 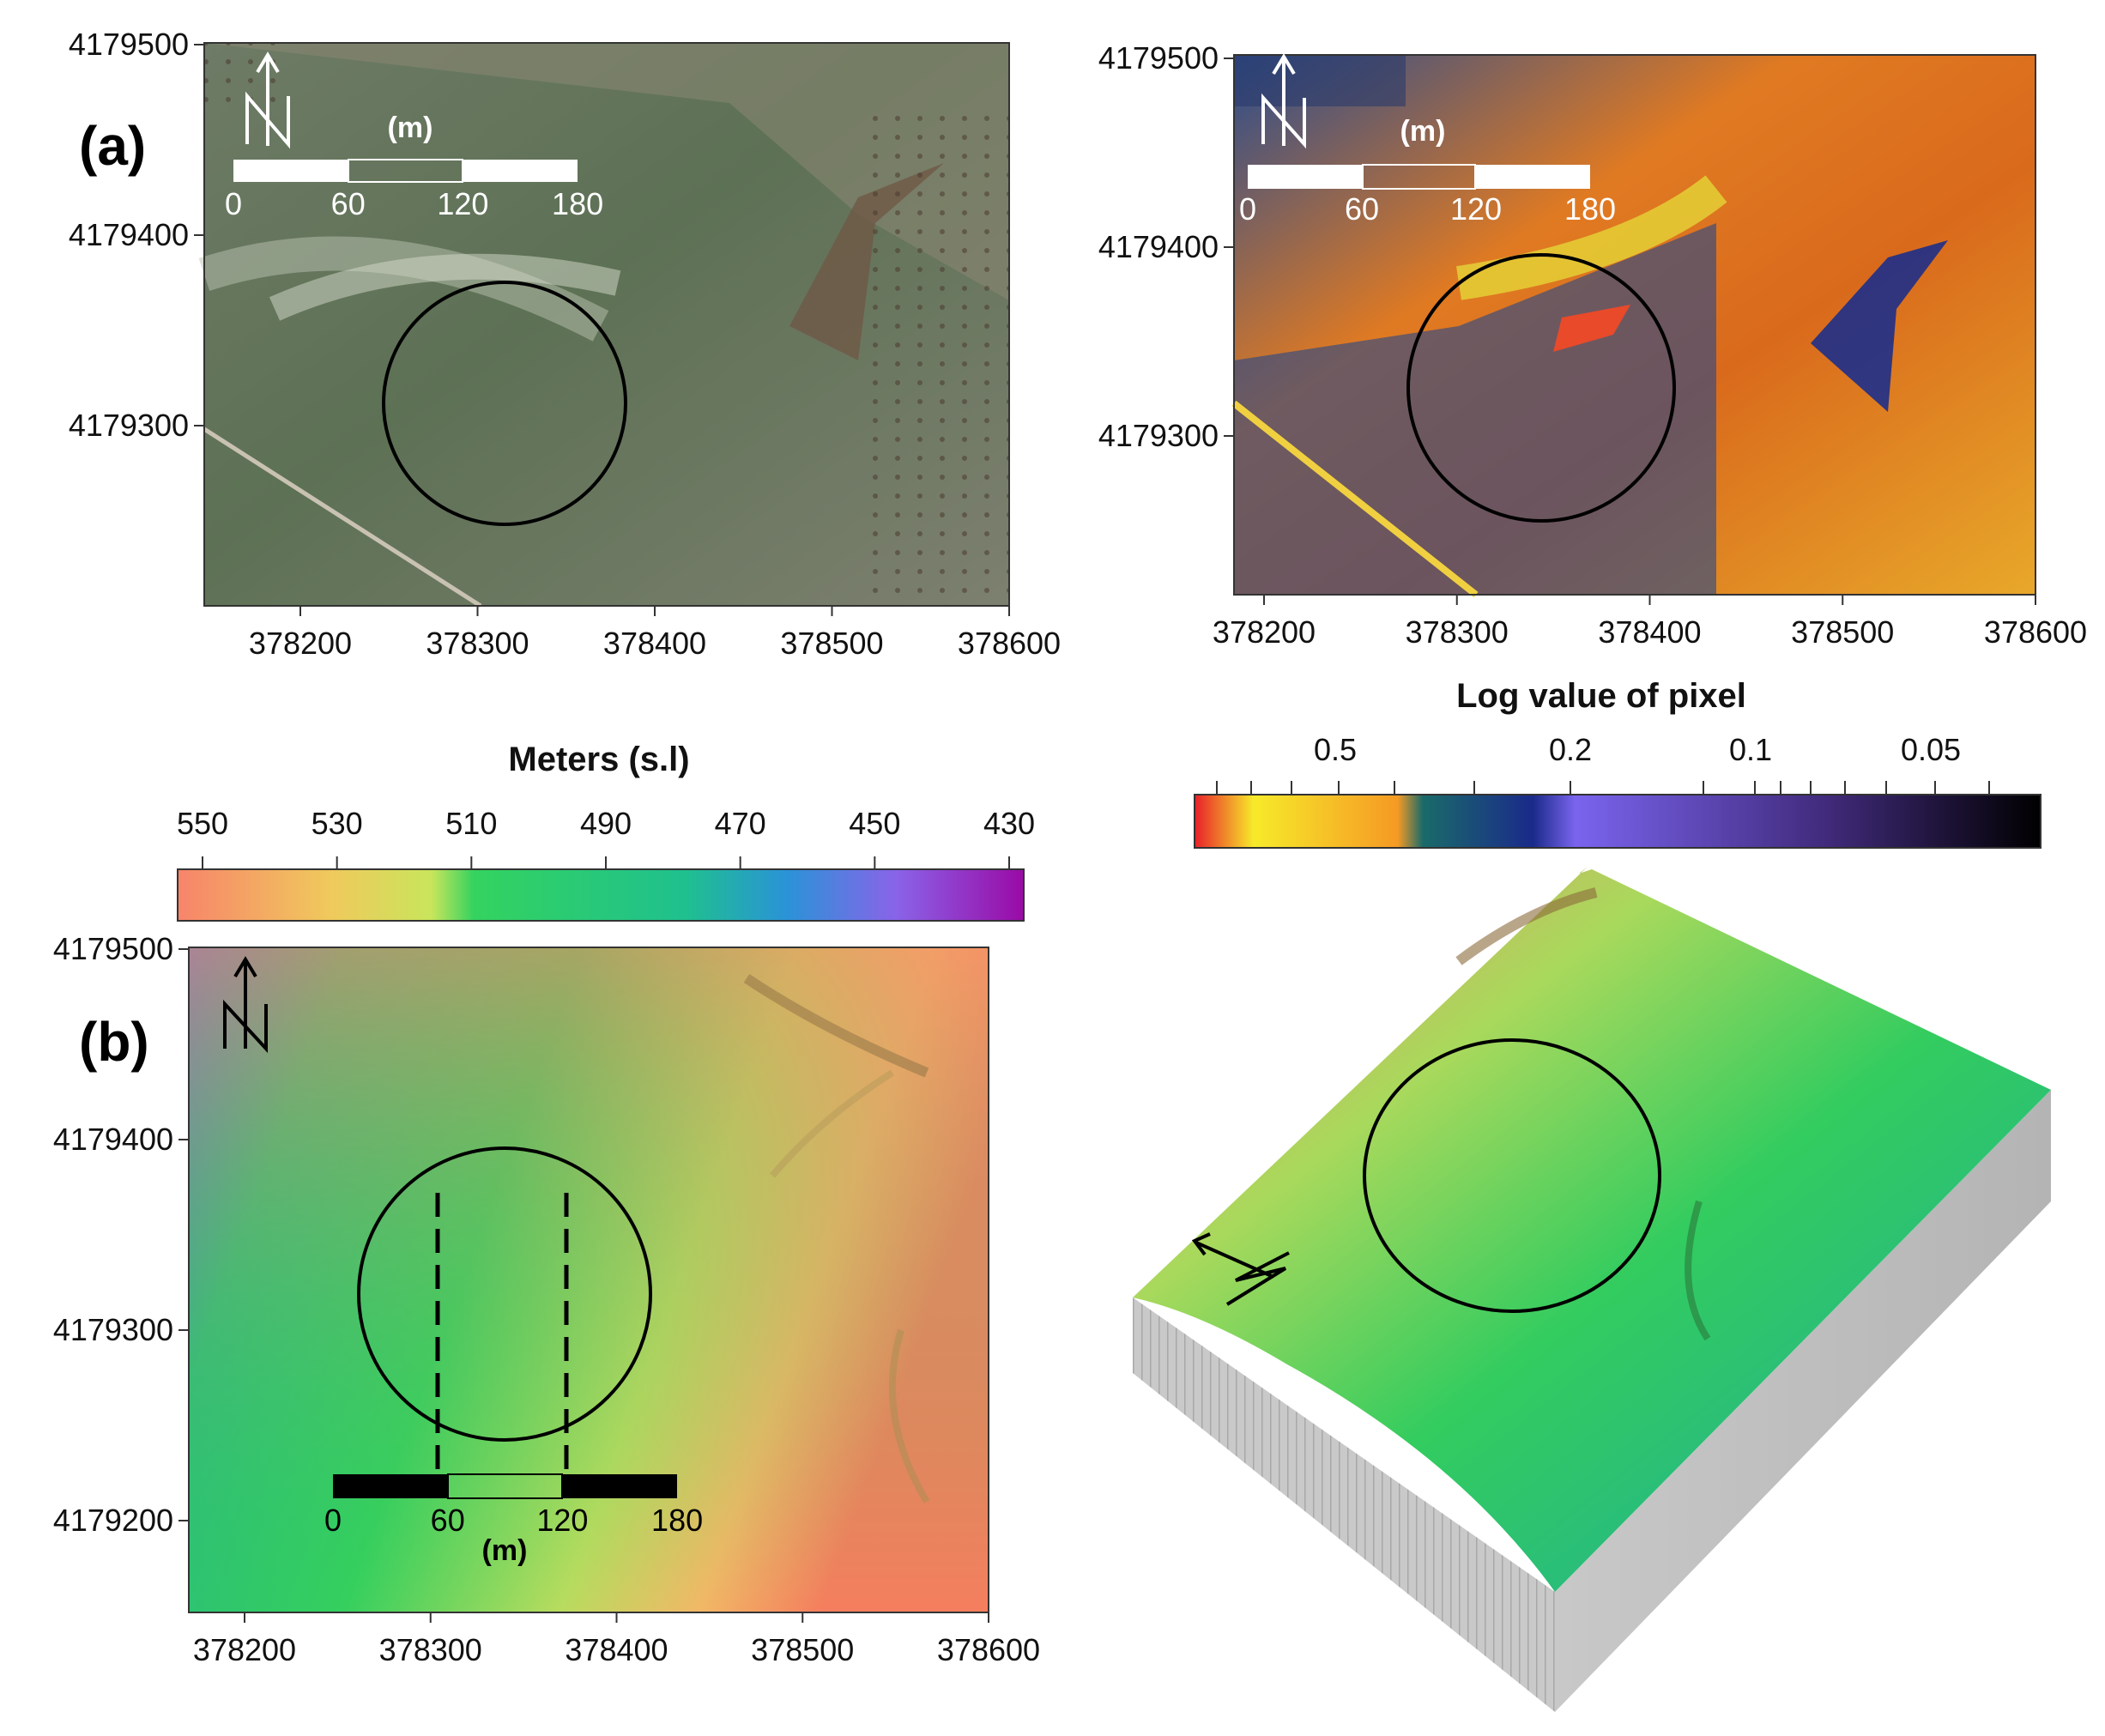 What do you see at coordinates (1570, 750) in the screenshot?
I see `log-colorbar-tick-label: 0.2` at bounding box center [1570, 750].